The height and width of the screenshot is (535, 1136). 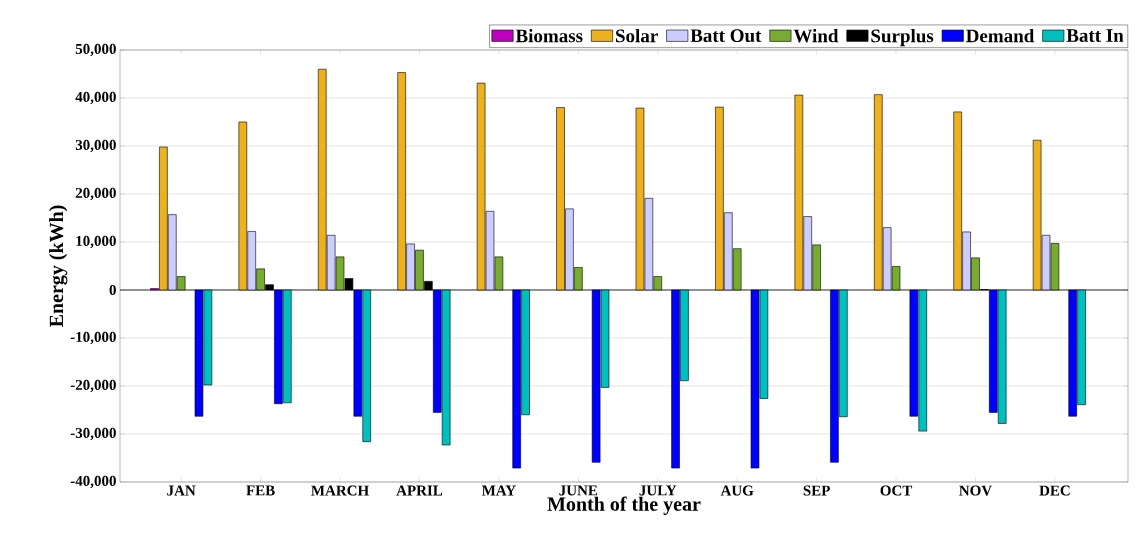 What do you see at coordinates (93, 386) in the screenshot?
I see `y-tick-label: -20,000` at bounding box center [93, 386].